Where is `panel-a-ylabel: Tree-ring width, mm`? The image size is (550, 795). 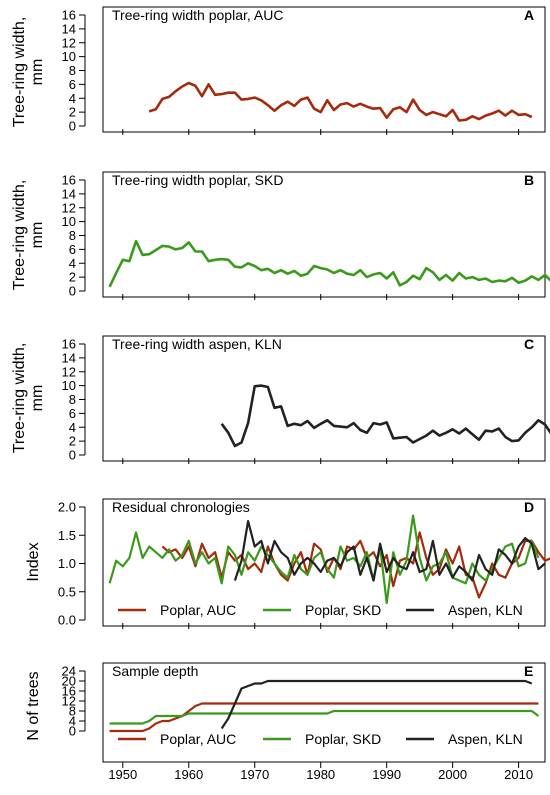
panel-a-ylabel: Tree-ring width, mm is located at coordinates (28, 72).